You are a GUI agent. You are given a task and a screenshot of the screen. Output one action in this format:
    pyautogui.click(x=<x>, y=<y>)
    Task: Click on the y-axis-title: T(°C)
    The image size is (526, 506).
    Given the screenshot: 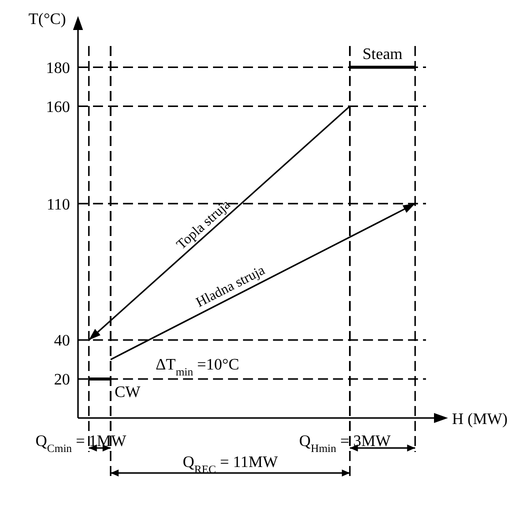 What is the action you would take?
    pyautogui.click(x=47, y=19)
    